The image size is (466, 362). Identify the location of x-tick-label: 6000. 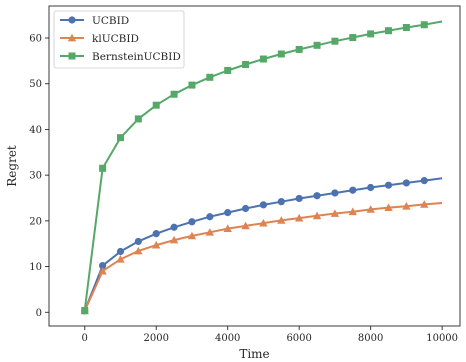
(298, 338).